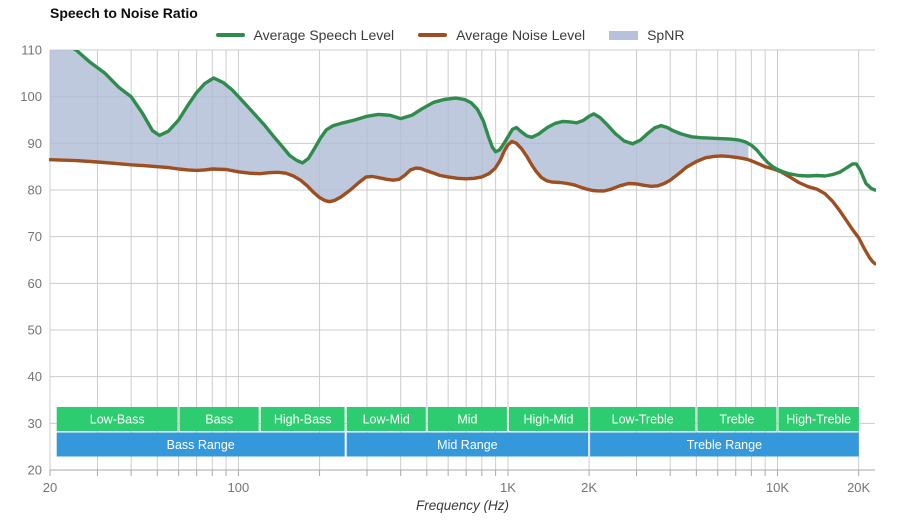 This screenshot has height=520, width=900. What do you see at coordinates (124, 13) in the screenshot?
I see `chart-title: Speech to Noise Ratio` at bounding box center [124, 13].